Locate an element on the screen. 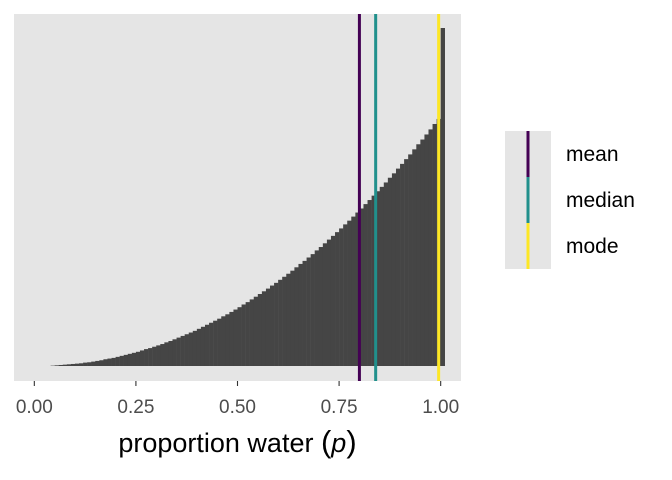 This screenshot has height=480, width=672. x-axis-title-symbol: p is located at coordinates (338, 443).